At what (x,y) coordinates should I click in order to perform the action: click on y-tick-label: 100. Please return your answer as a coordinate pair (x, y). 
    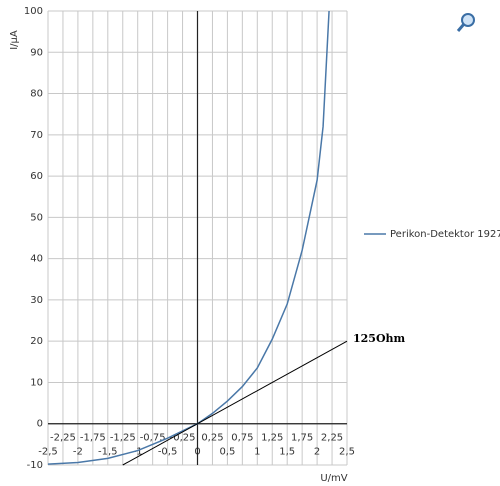
    Looking at the image, I should click on (33, 11).